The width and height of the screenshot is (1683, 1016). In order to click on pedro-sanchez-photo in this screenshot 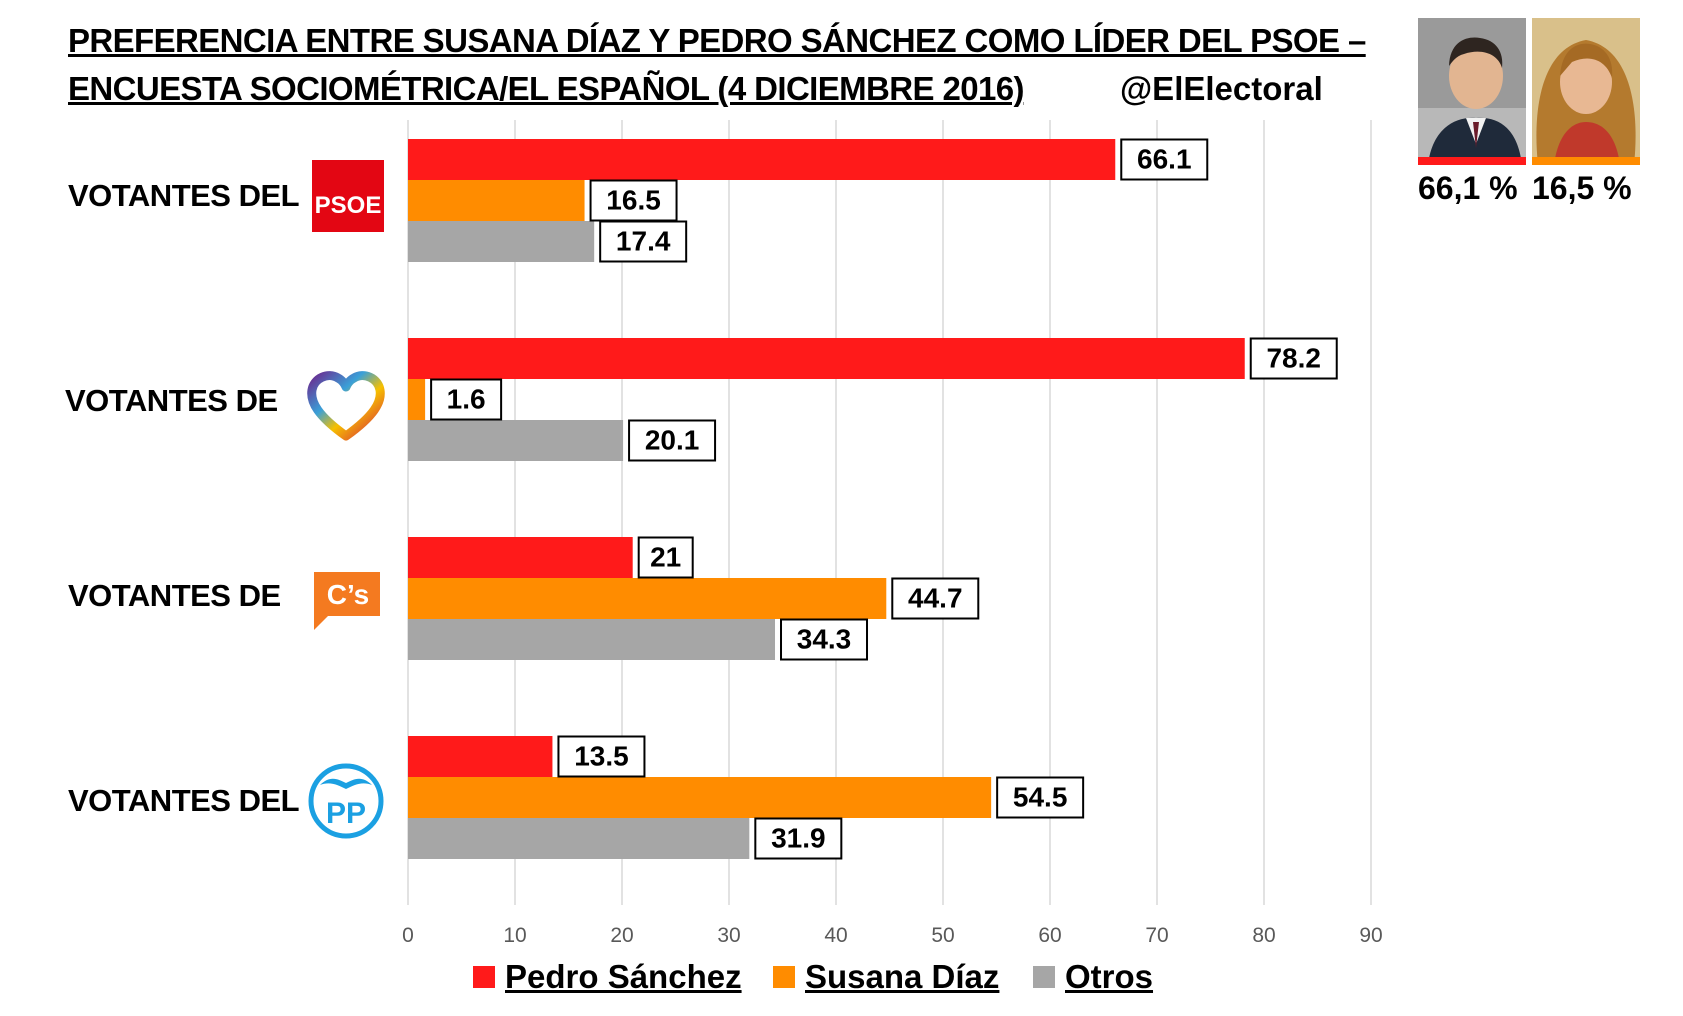, I will do `click(1472, 91)`.